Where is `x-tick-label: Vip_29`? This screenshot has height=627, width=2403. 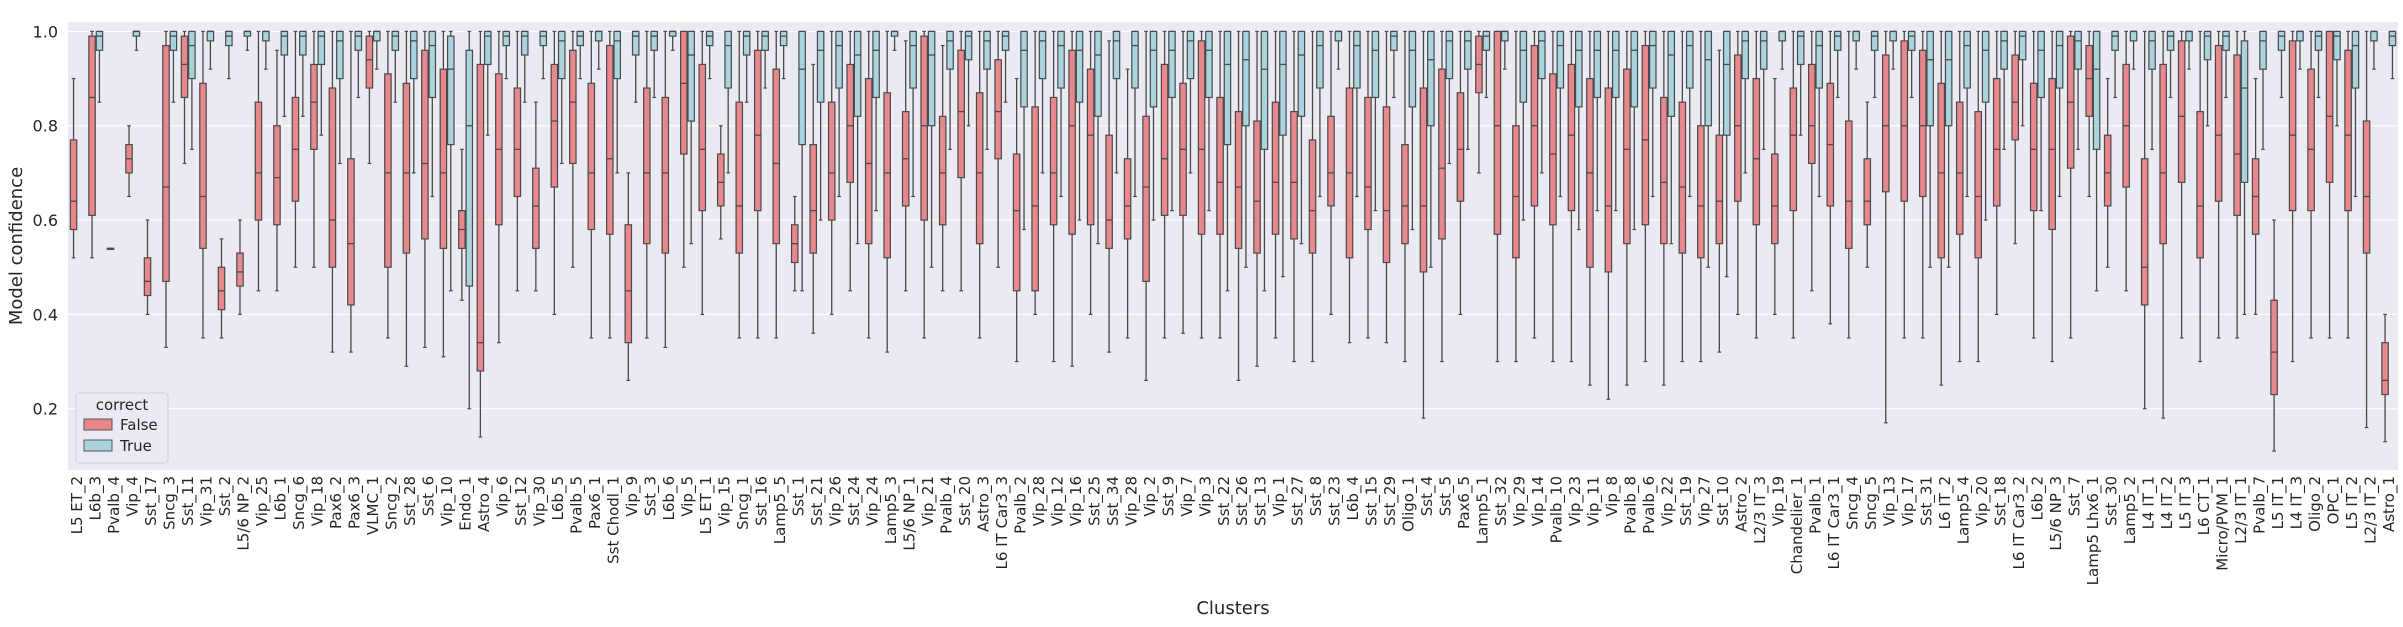
x-tick-label: Vip_29 is located at coordinates (1520, 501).